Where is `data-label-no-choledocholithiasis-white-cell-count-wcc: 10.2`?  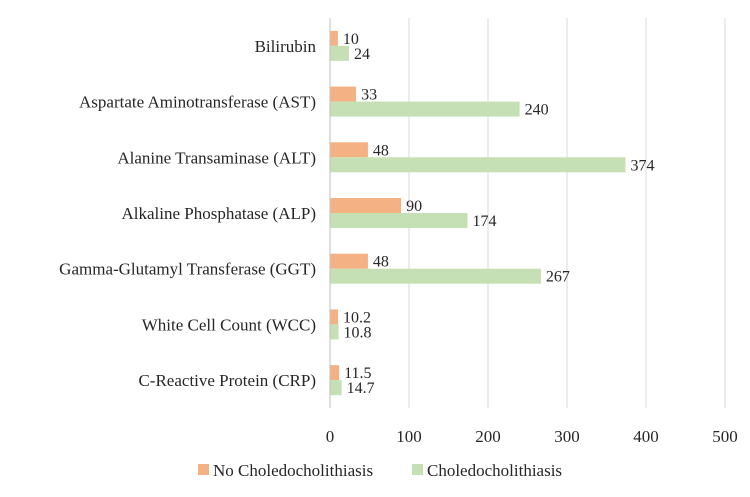 data-label-no-choledocholithiasis-white-cell-count-wcc: 10.2 is located at coordinates (357, 317).